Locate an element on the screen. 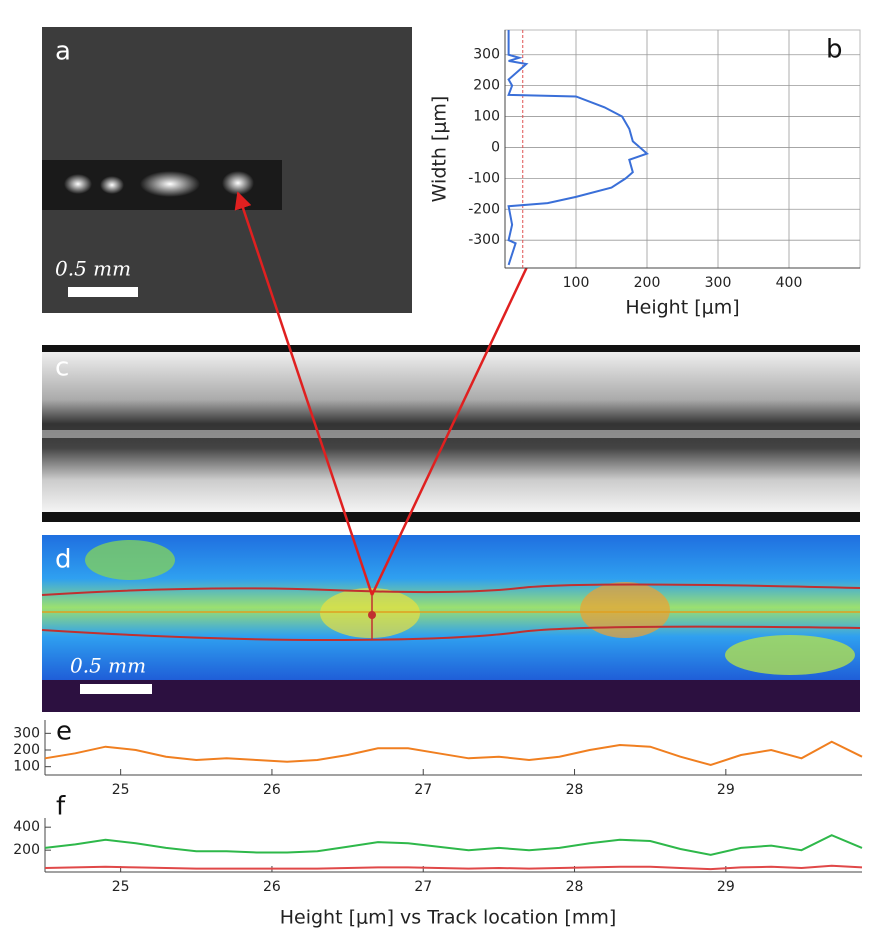 This screenshot has height=946, width=896. caption: Height [μm] vs Track location [mm] is located at coordinates (448, 918).